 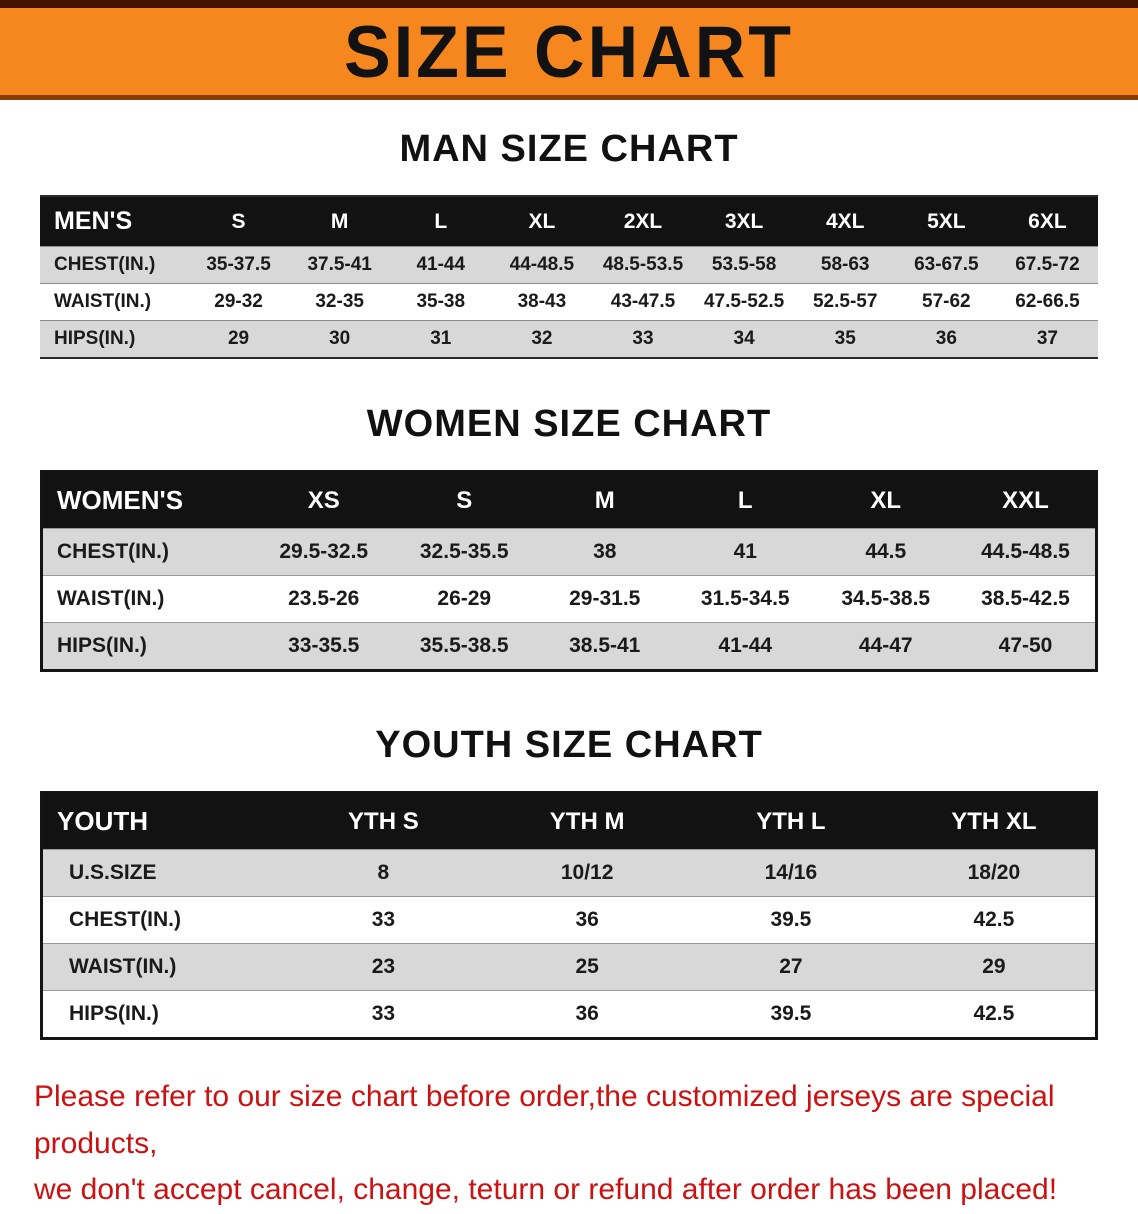 I want to click on table-cell: 44.5, so click(x=885, y=552).